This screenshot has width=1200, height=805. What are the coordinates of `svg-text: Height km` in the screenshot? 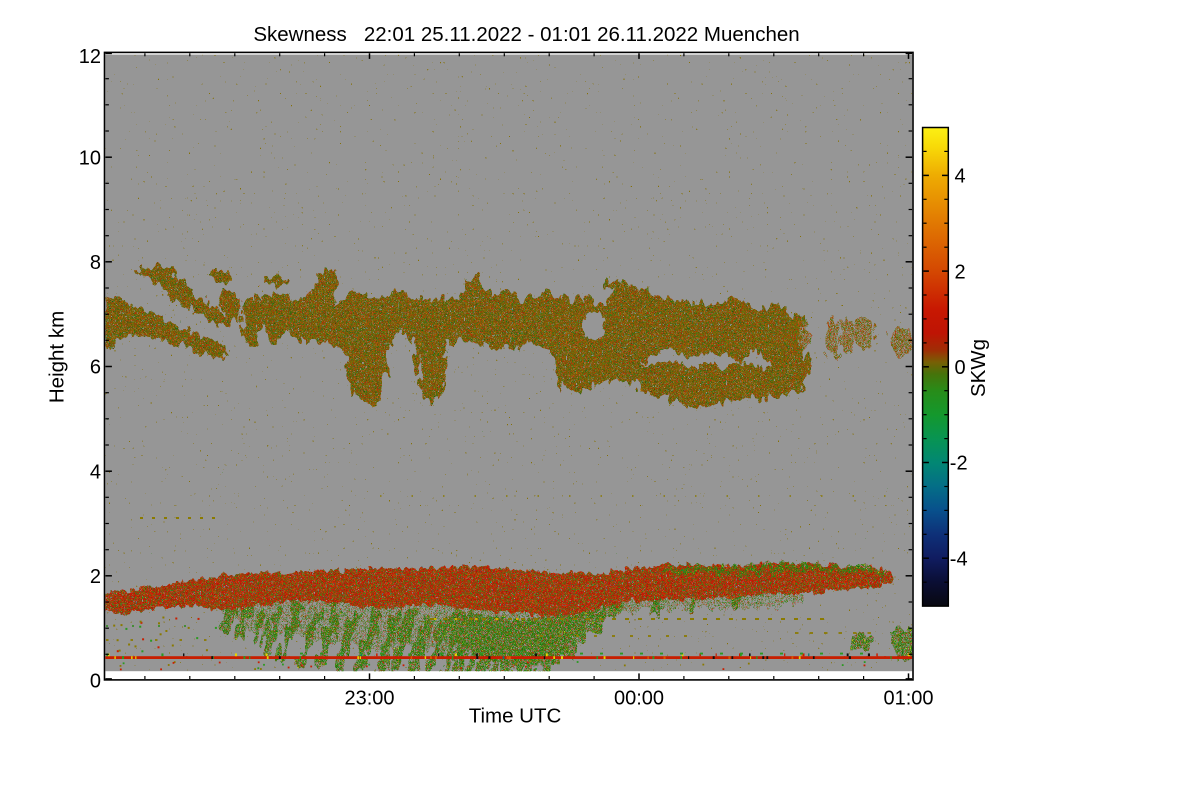 It's located at (57, 357).